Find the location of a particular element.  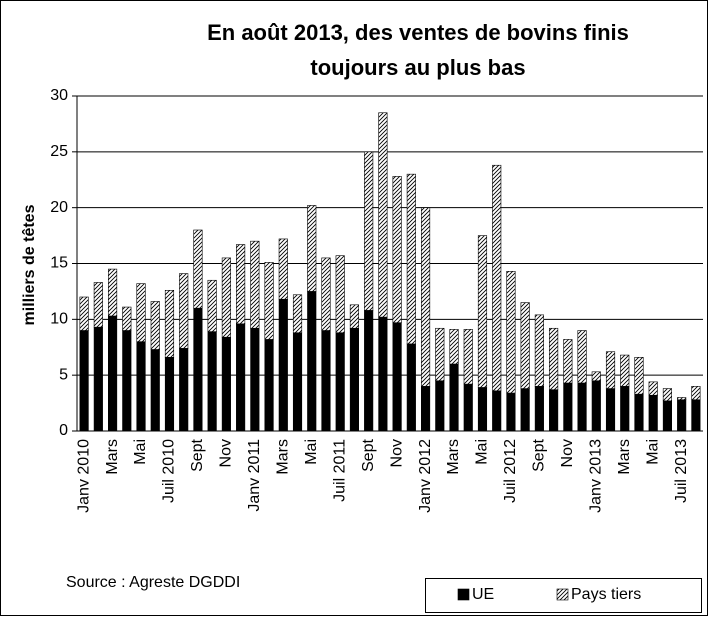

legend-label: UE is located at coordinates (483, 594).